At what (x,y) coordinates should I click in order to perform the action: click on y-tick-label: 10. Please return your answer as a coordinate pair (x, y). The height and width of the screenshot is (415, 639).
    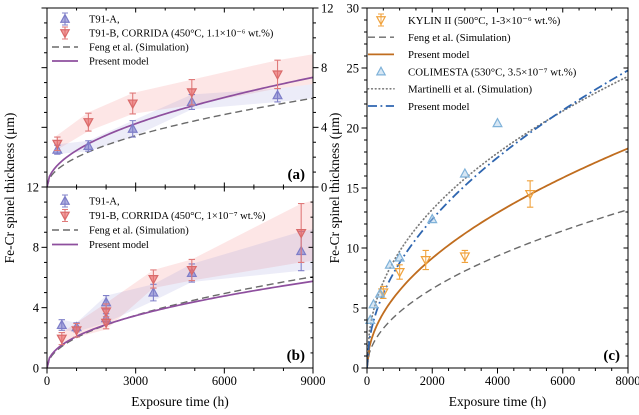
    Looking at the image, I should click on (353, 248).